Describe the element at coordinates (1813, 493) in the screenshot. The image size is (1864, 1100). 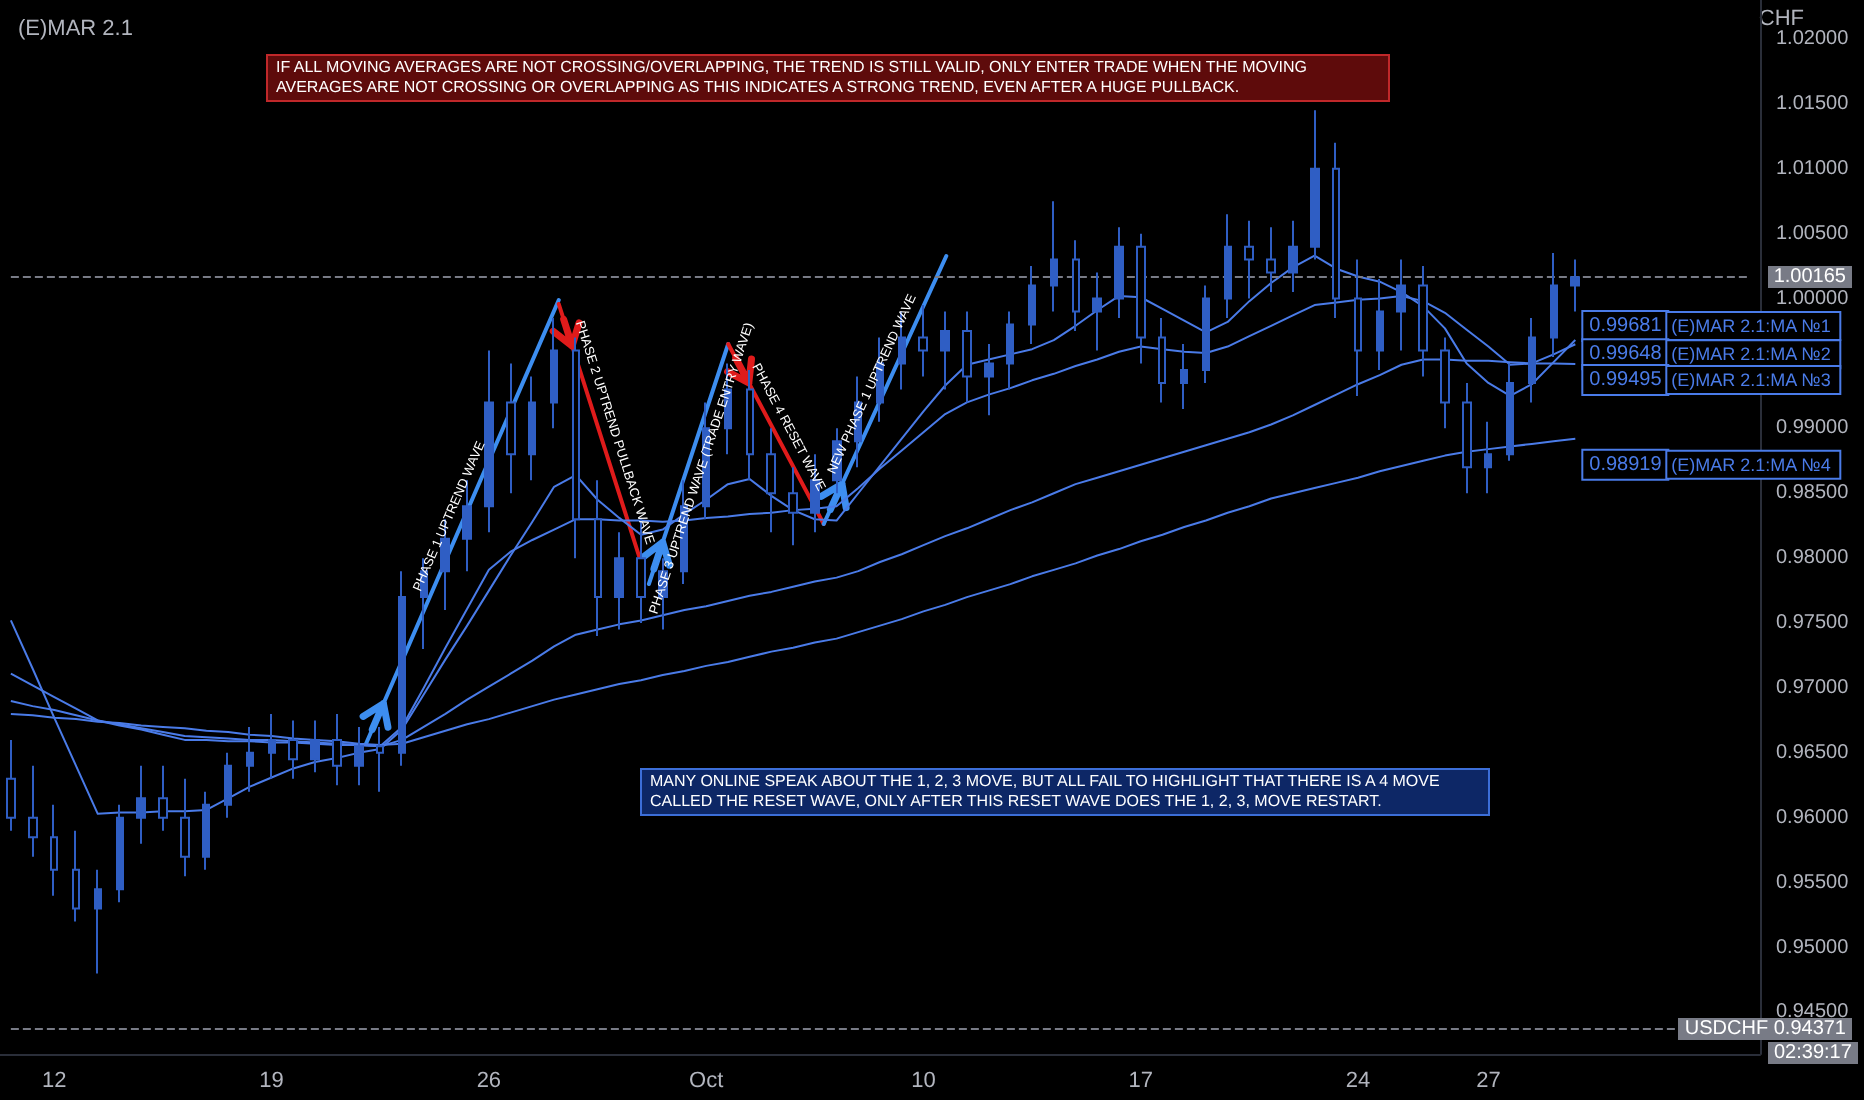
I see `y-tick-label: 0.98500` at that location.